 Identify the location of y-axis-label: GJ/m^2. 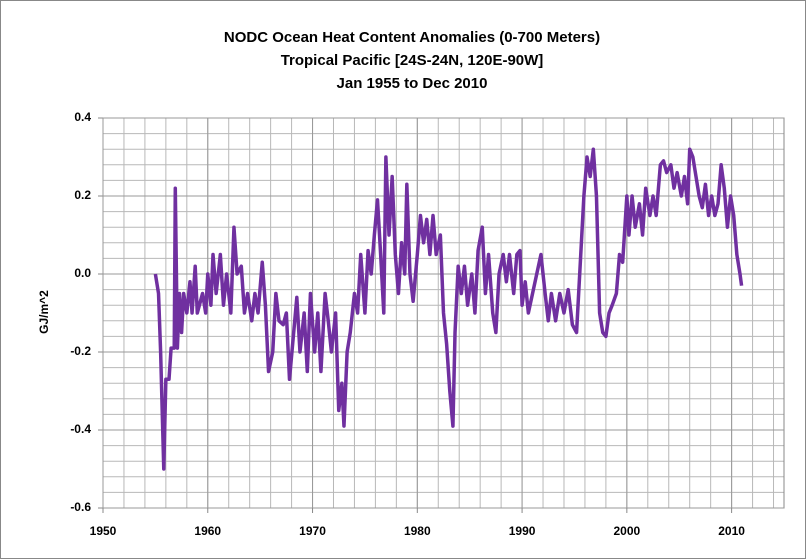
(44, 312).